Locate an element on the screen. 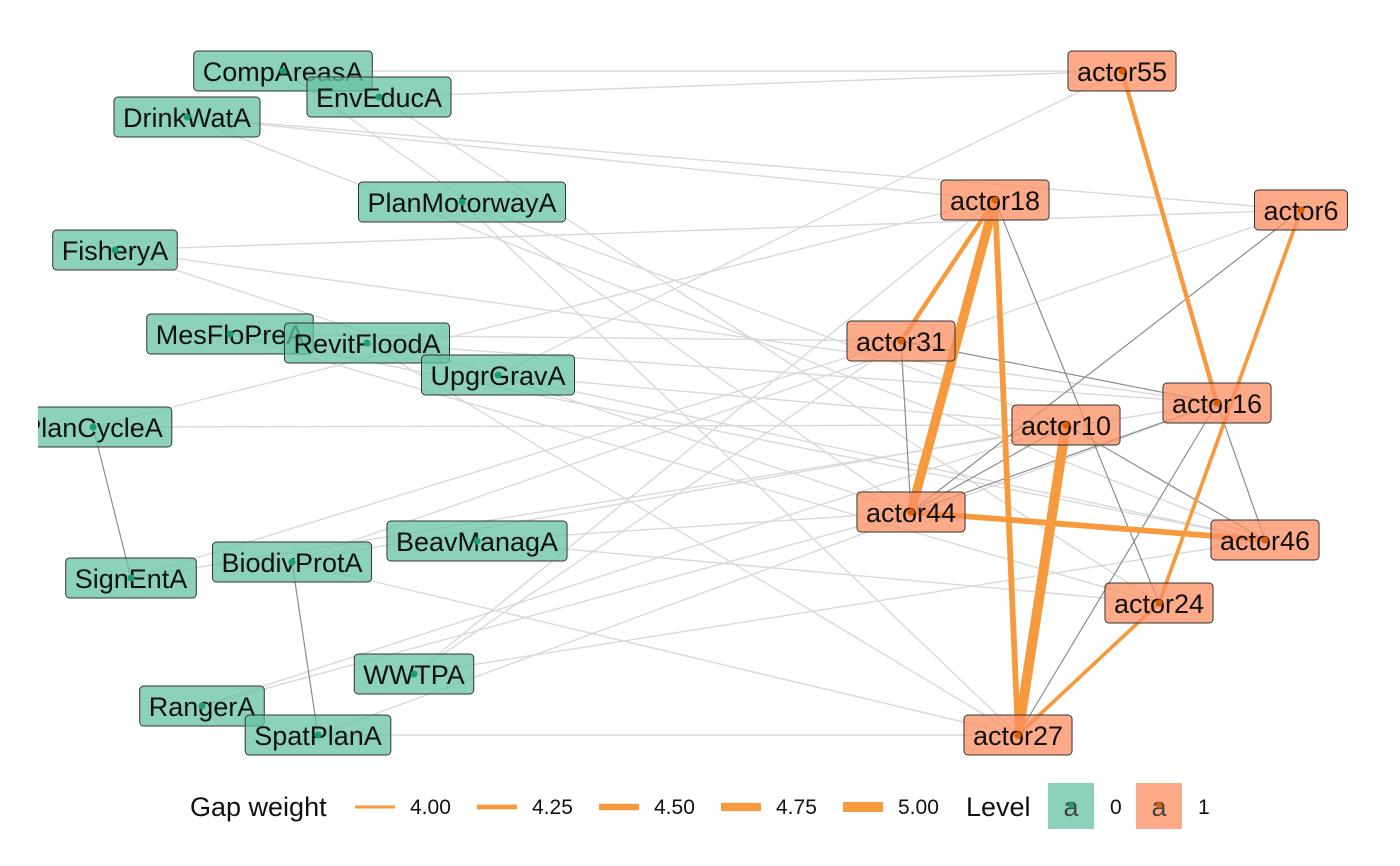 Image resolution: width=1400 pixels, height=866 pixels. node-point-actor10 is located at coordinates (1066, 425).